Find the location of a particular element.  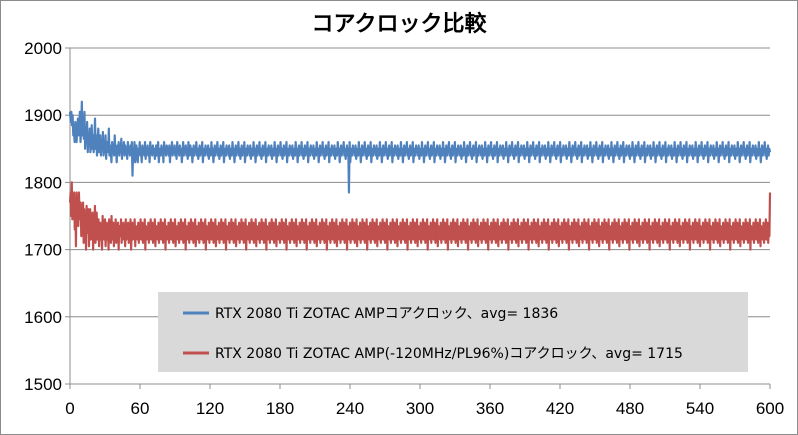

x-tick-label: 180 is located at coordinates (280, 408).